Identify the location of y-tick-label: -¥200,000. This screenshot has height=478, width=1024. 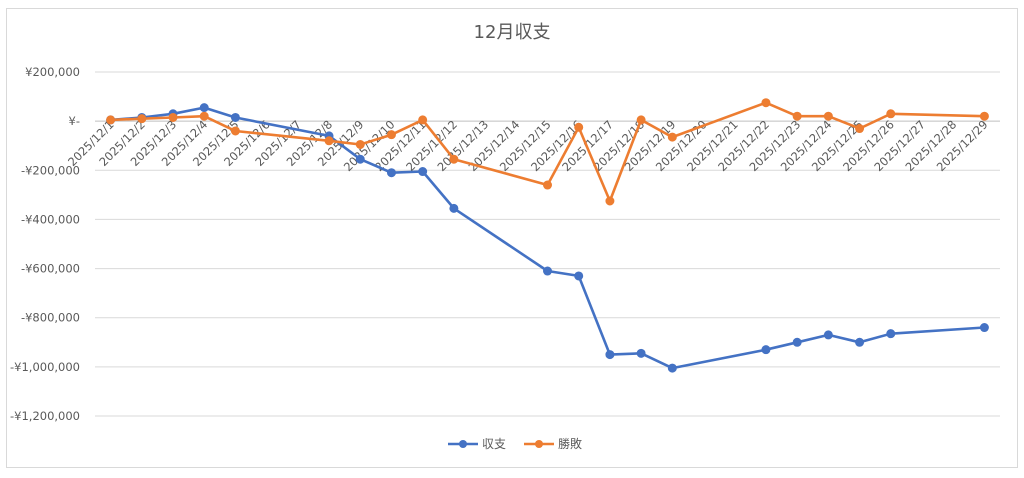
(50, 170).